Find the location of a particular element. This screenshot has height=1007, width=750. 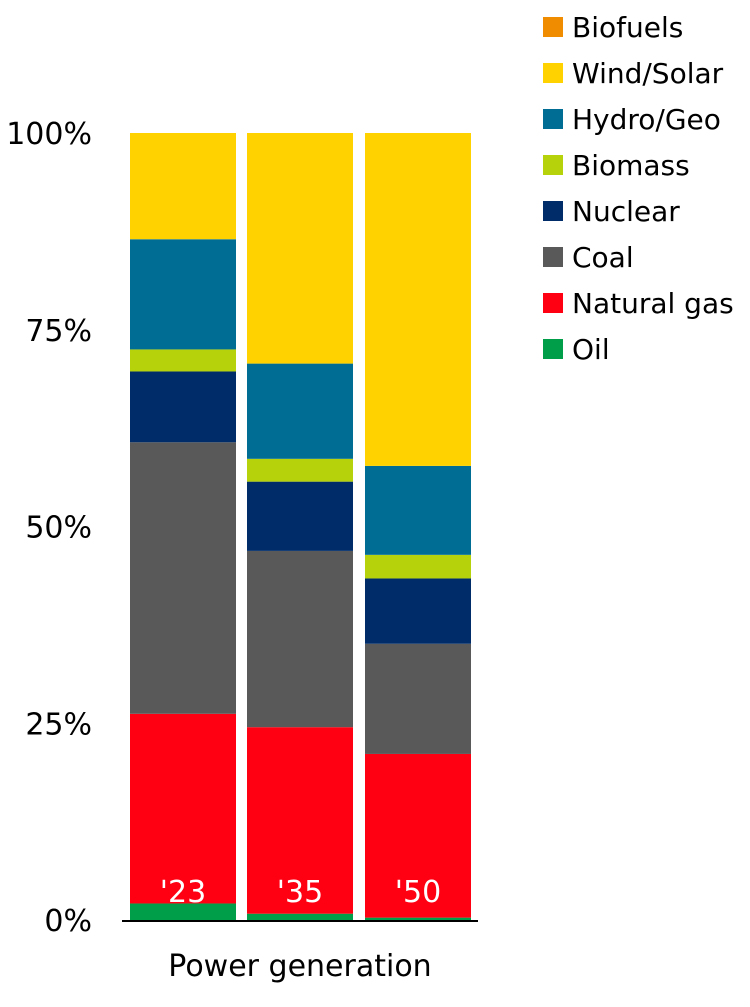

legend-item: Biofuels is located at coordinates (613, 27).